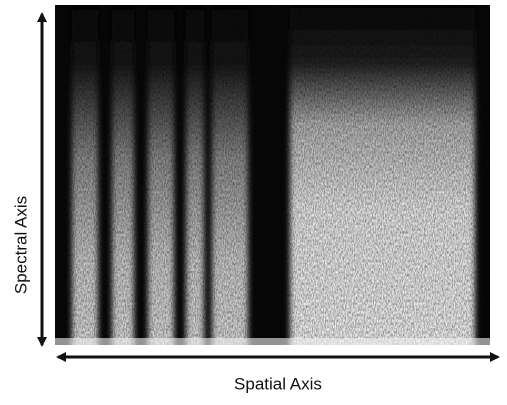 The image size is (507, 405). What do you see at coordinates (20, 245) in the screenshot?
I see `spectral-axis-label: Spectral Axis` at bounding box center [20, 245].